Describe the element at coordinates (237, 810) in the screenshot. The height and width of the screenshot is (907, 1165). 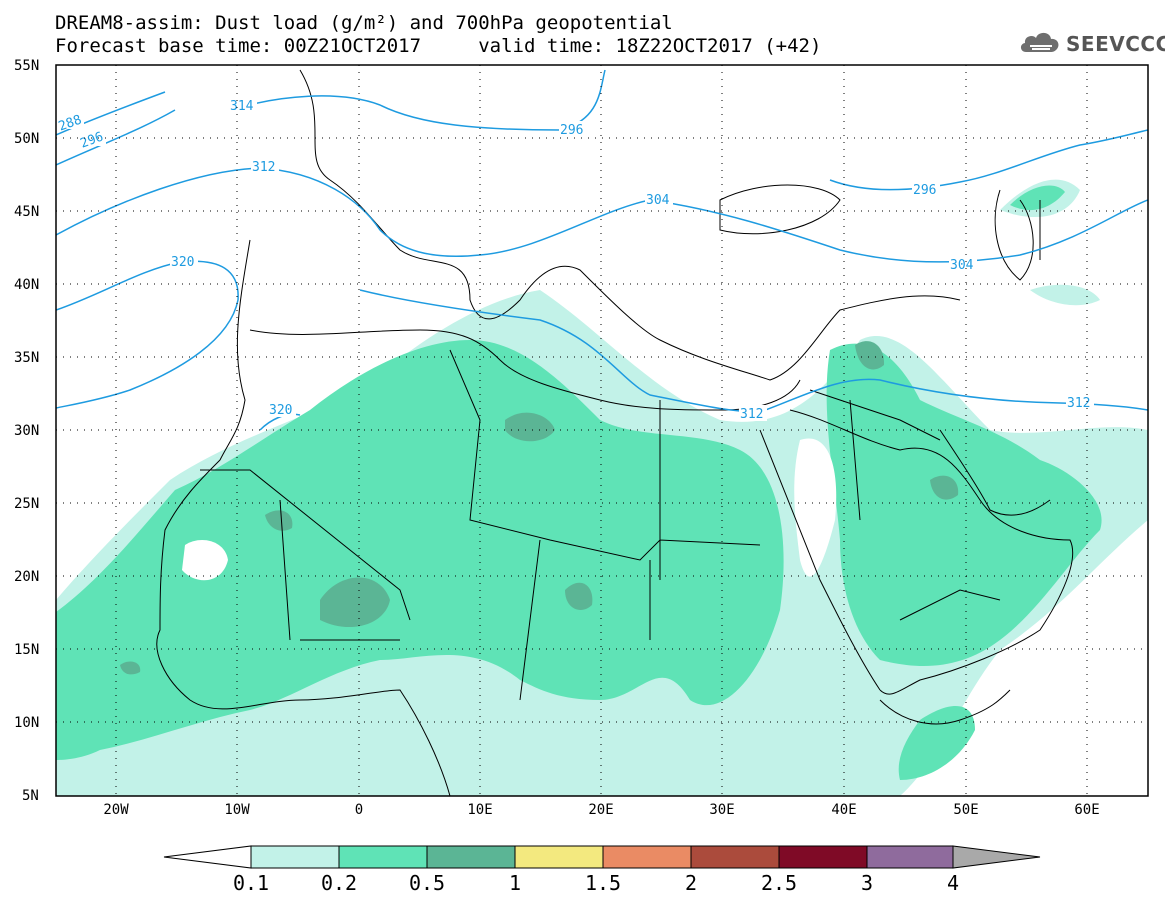
I see `lon-label: 10W` at that location.